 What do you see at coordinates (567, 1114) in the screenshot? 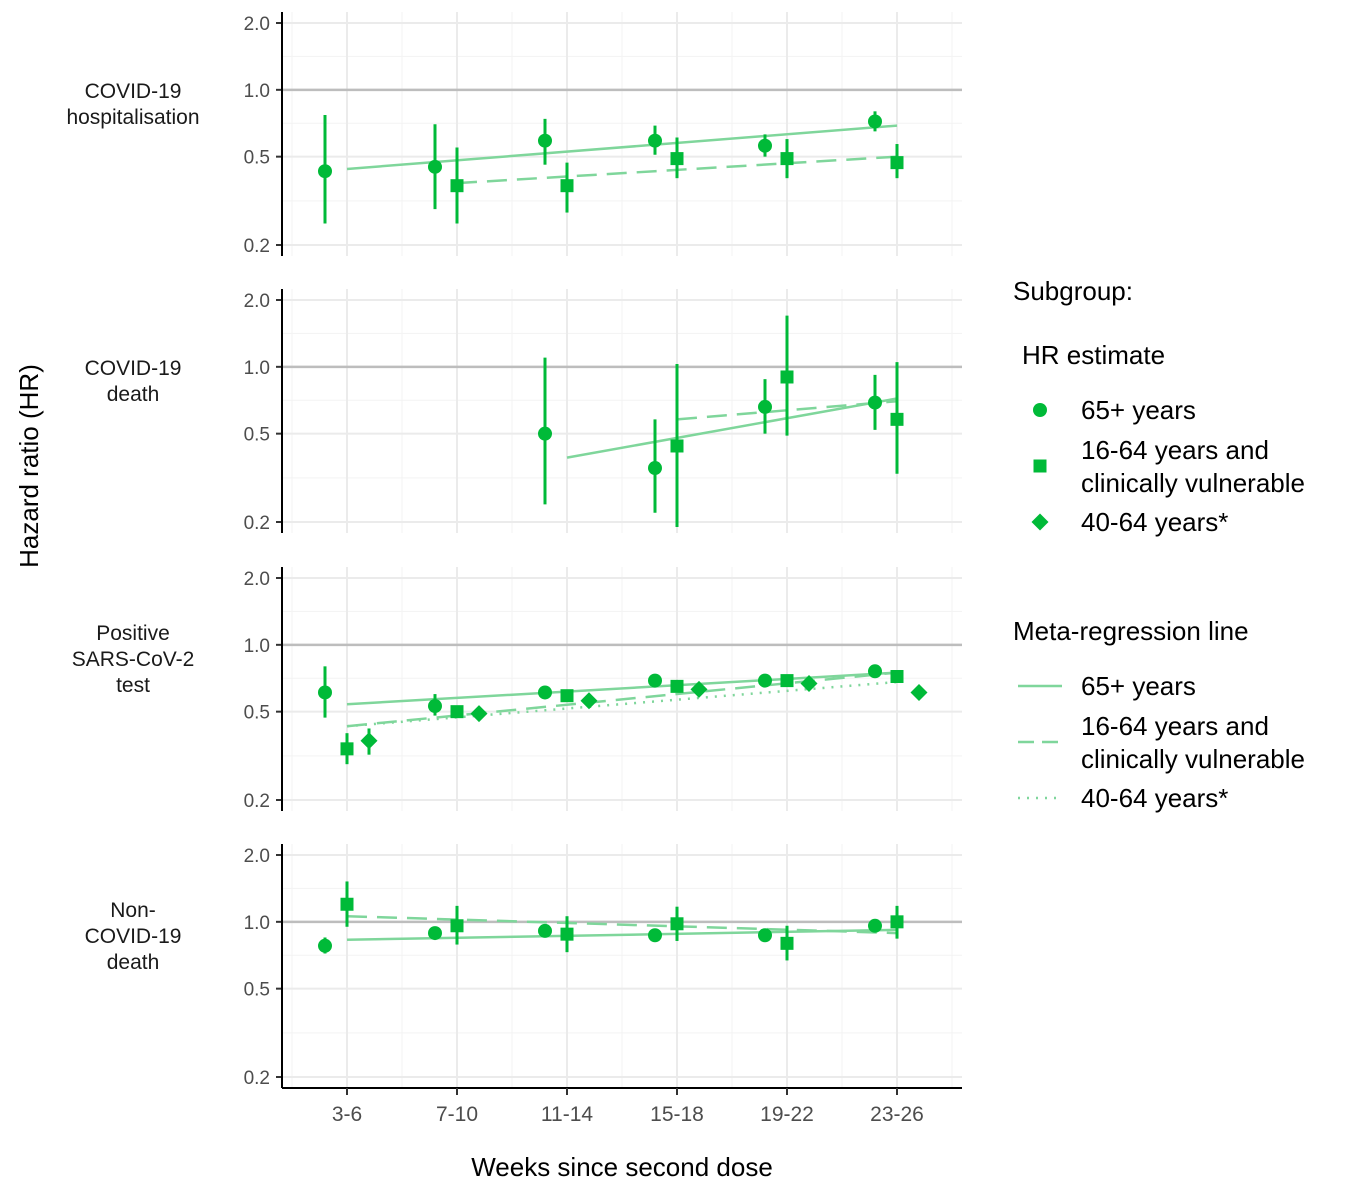
I see `x-tick-label: 11-14` at bounding box center [567, 1114].